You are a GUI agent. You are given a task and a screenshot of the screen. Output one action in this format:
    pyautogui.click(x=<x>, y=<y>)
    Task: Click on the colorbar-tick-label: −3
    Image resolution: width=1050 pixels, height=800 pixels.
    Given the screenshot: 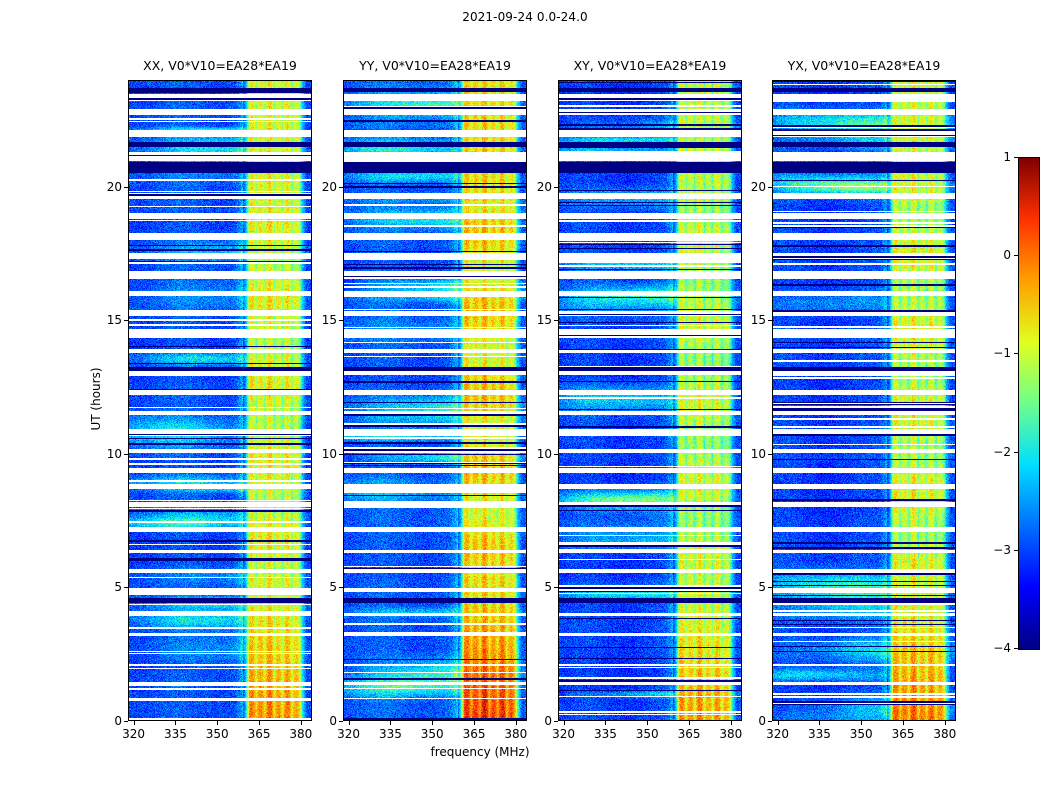 What is the action you would take?
    pyautogui.click(x=1002, y=549)
    